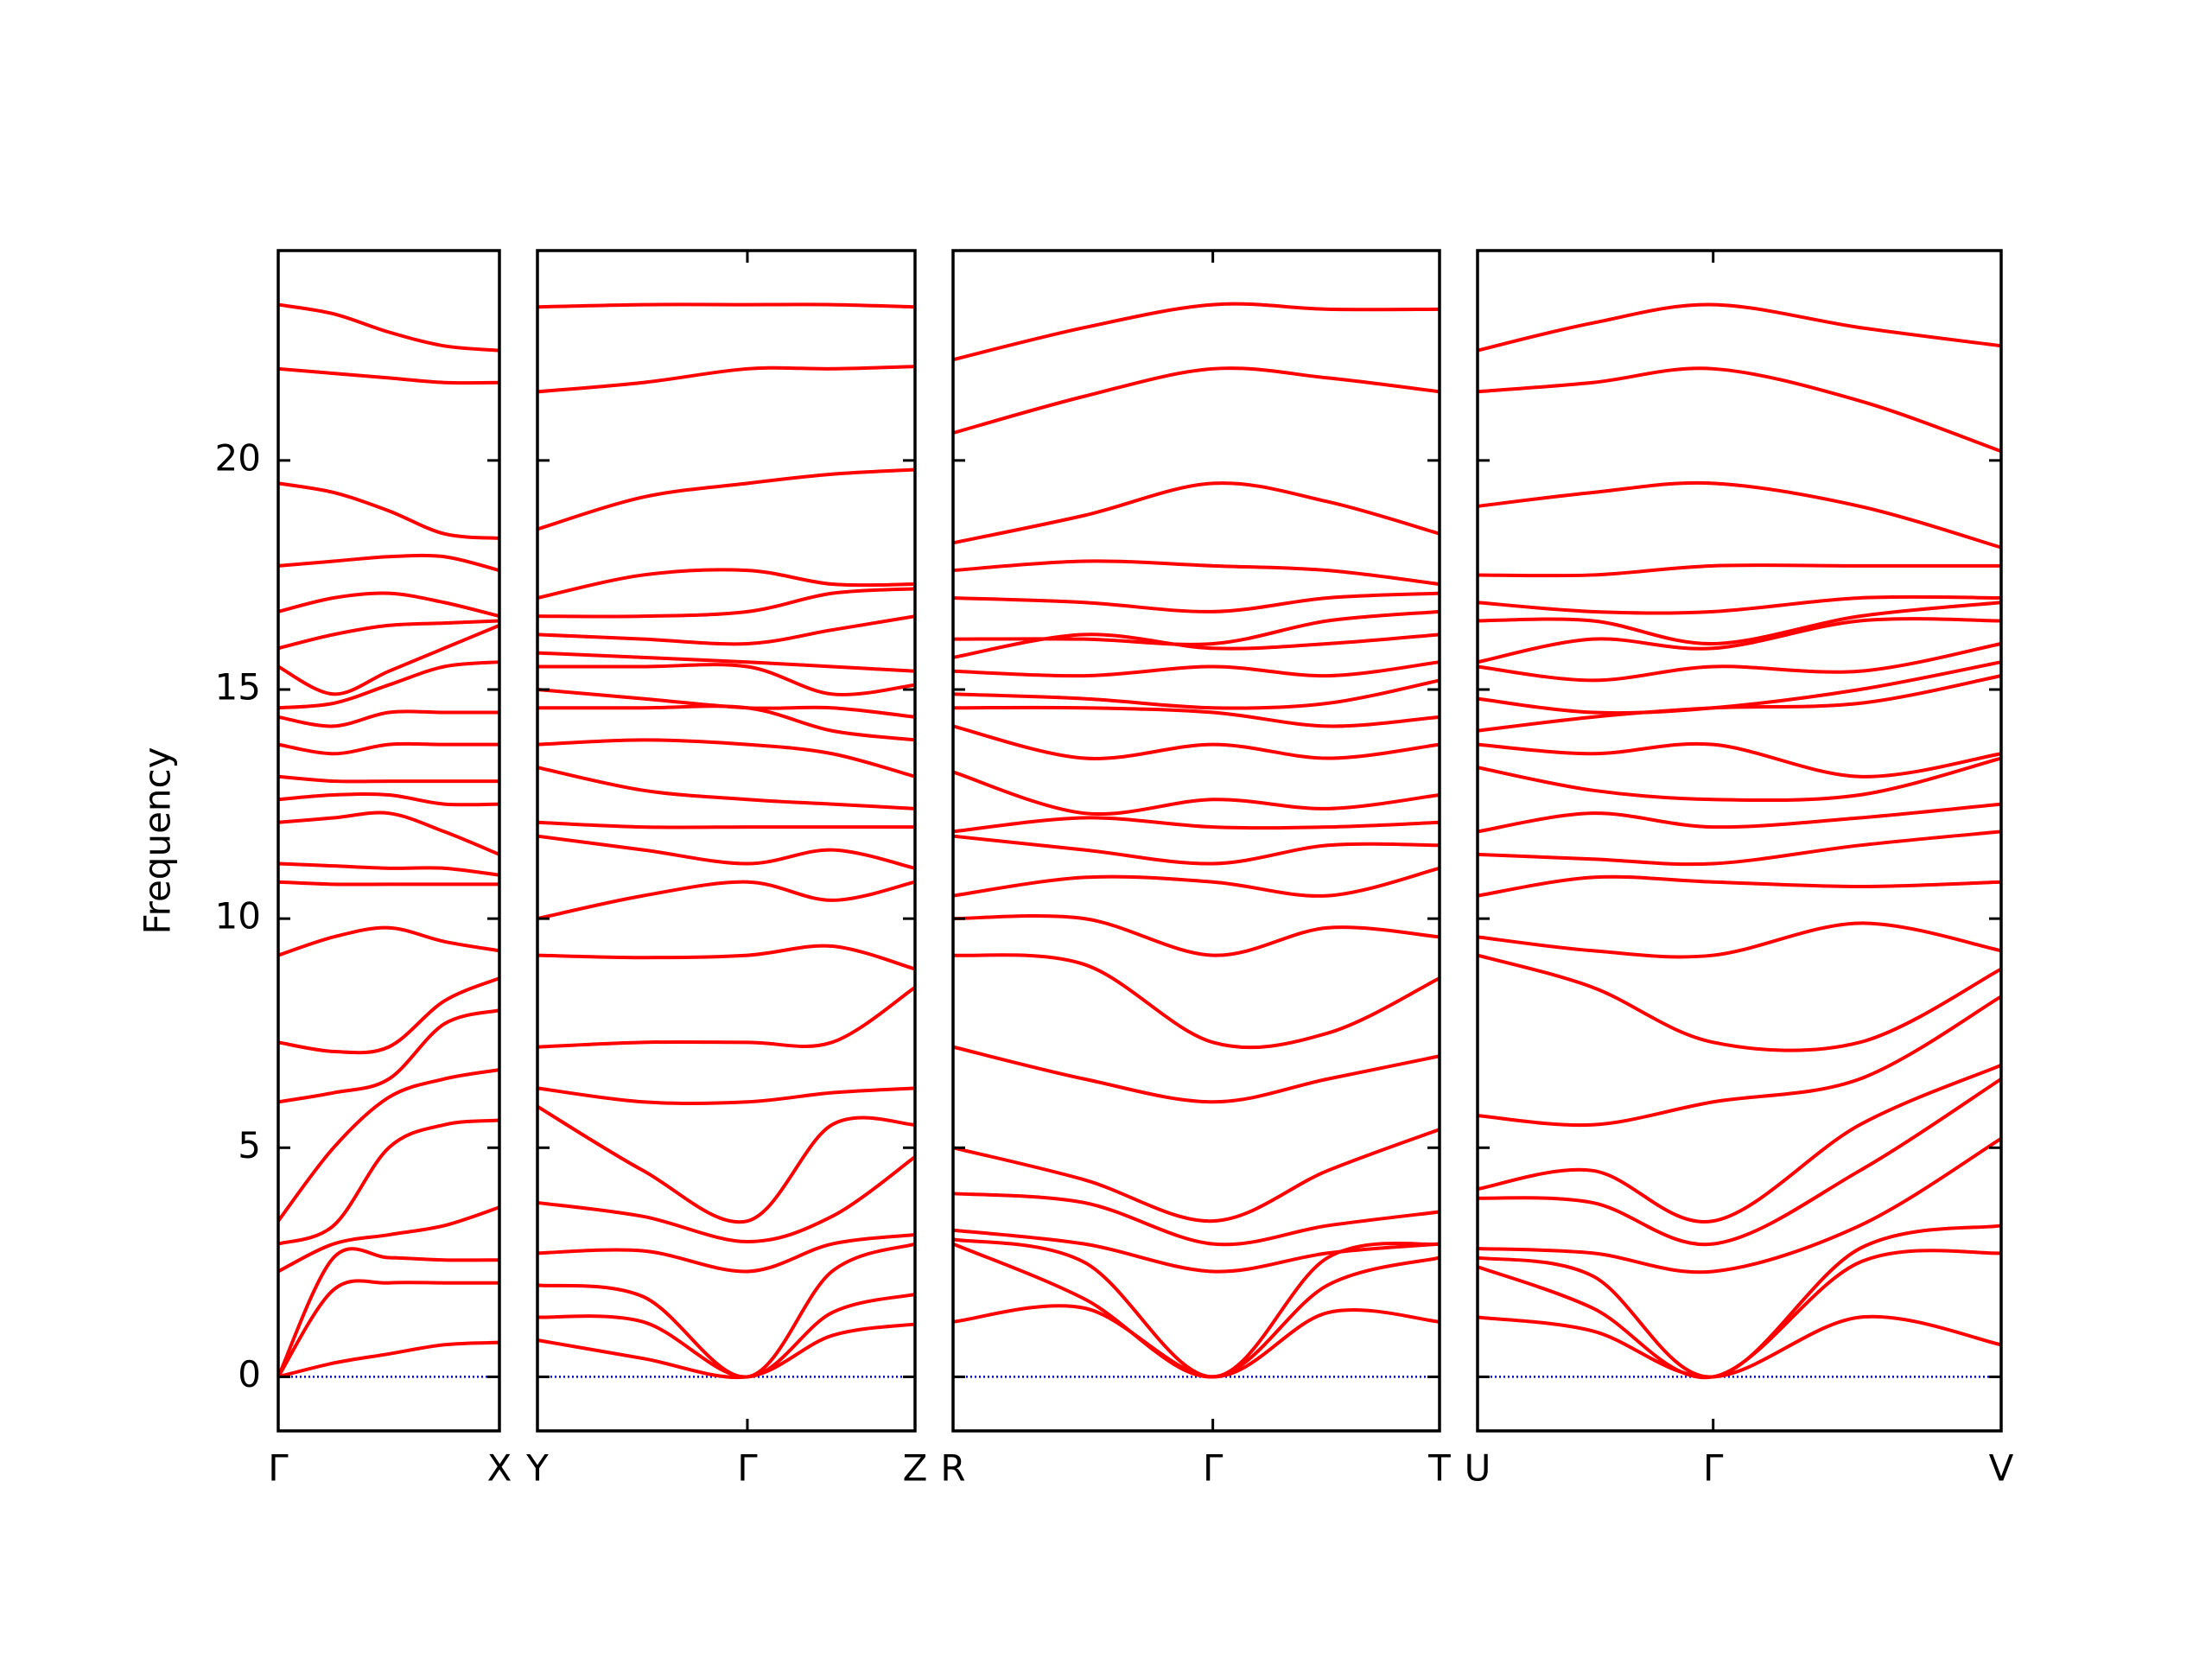 The height and width of the screenshot is (1659, 2212). What do you see at coordinates (2001, 1468) in the screenshot?
I see `x-tick-label: V` at bounding box center [2001, 1468].